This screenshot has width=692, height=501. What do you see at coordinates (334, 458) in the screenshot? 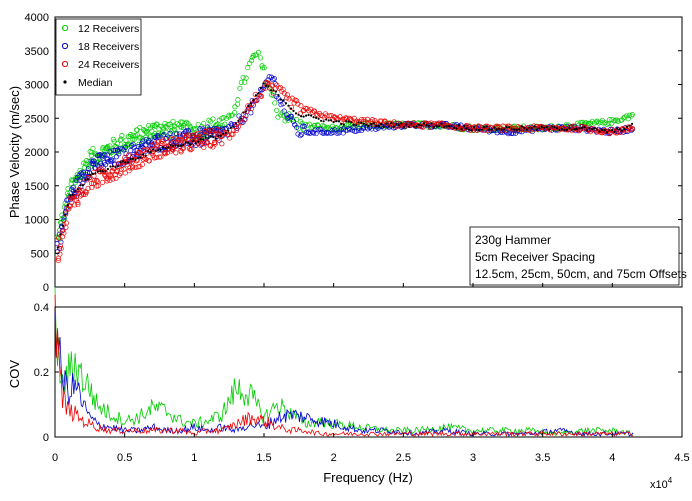
I see `x-tick-label: 2` at bounding box center [334, 458].